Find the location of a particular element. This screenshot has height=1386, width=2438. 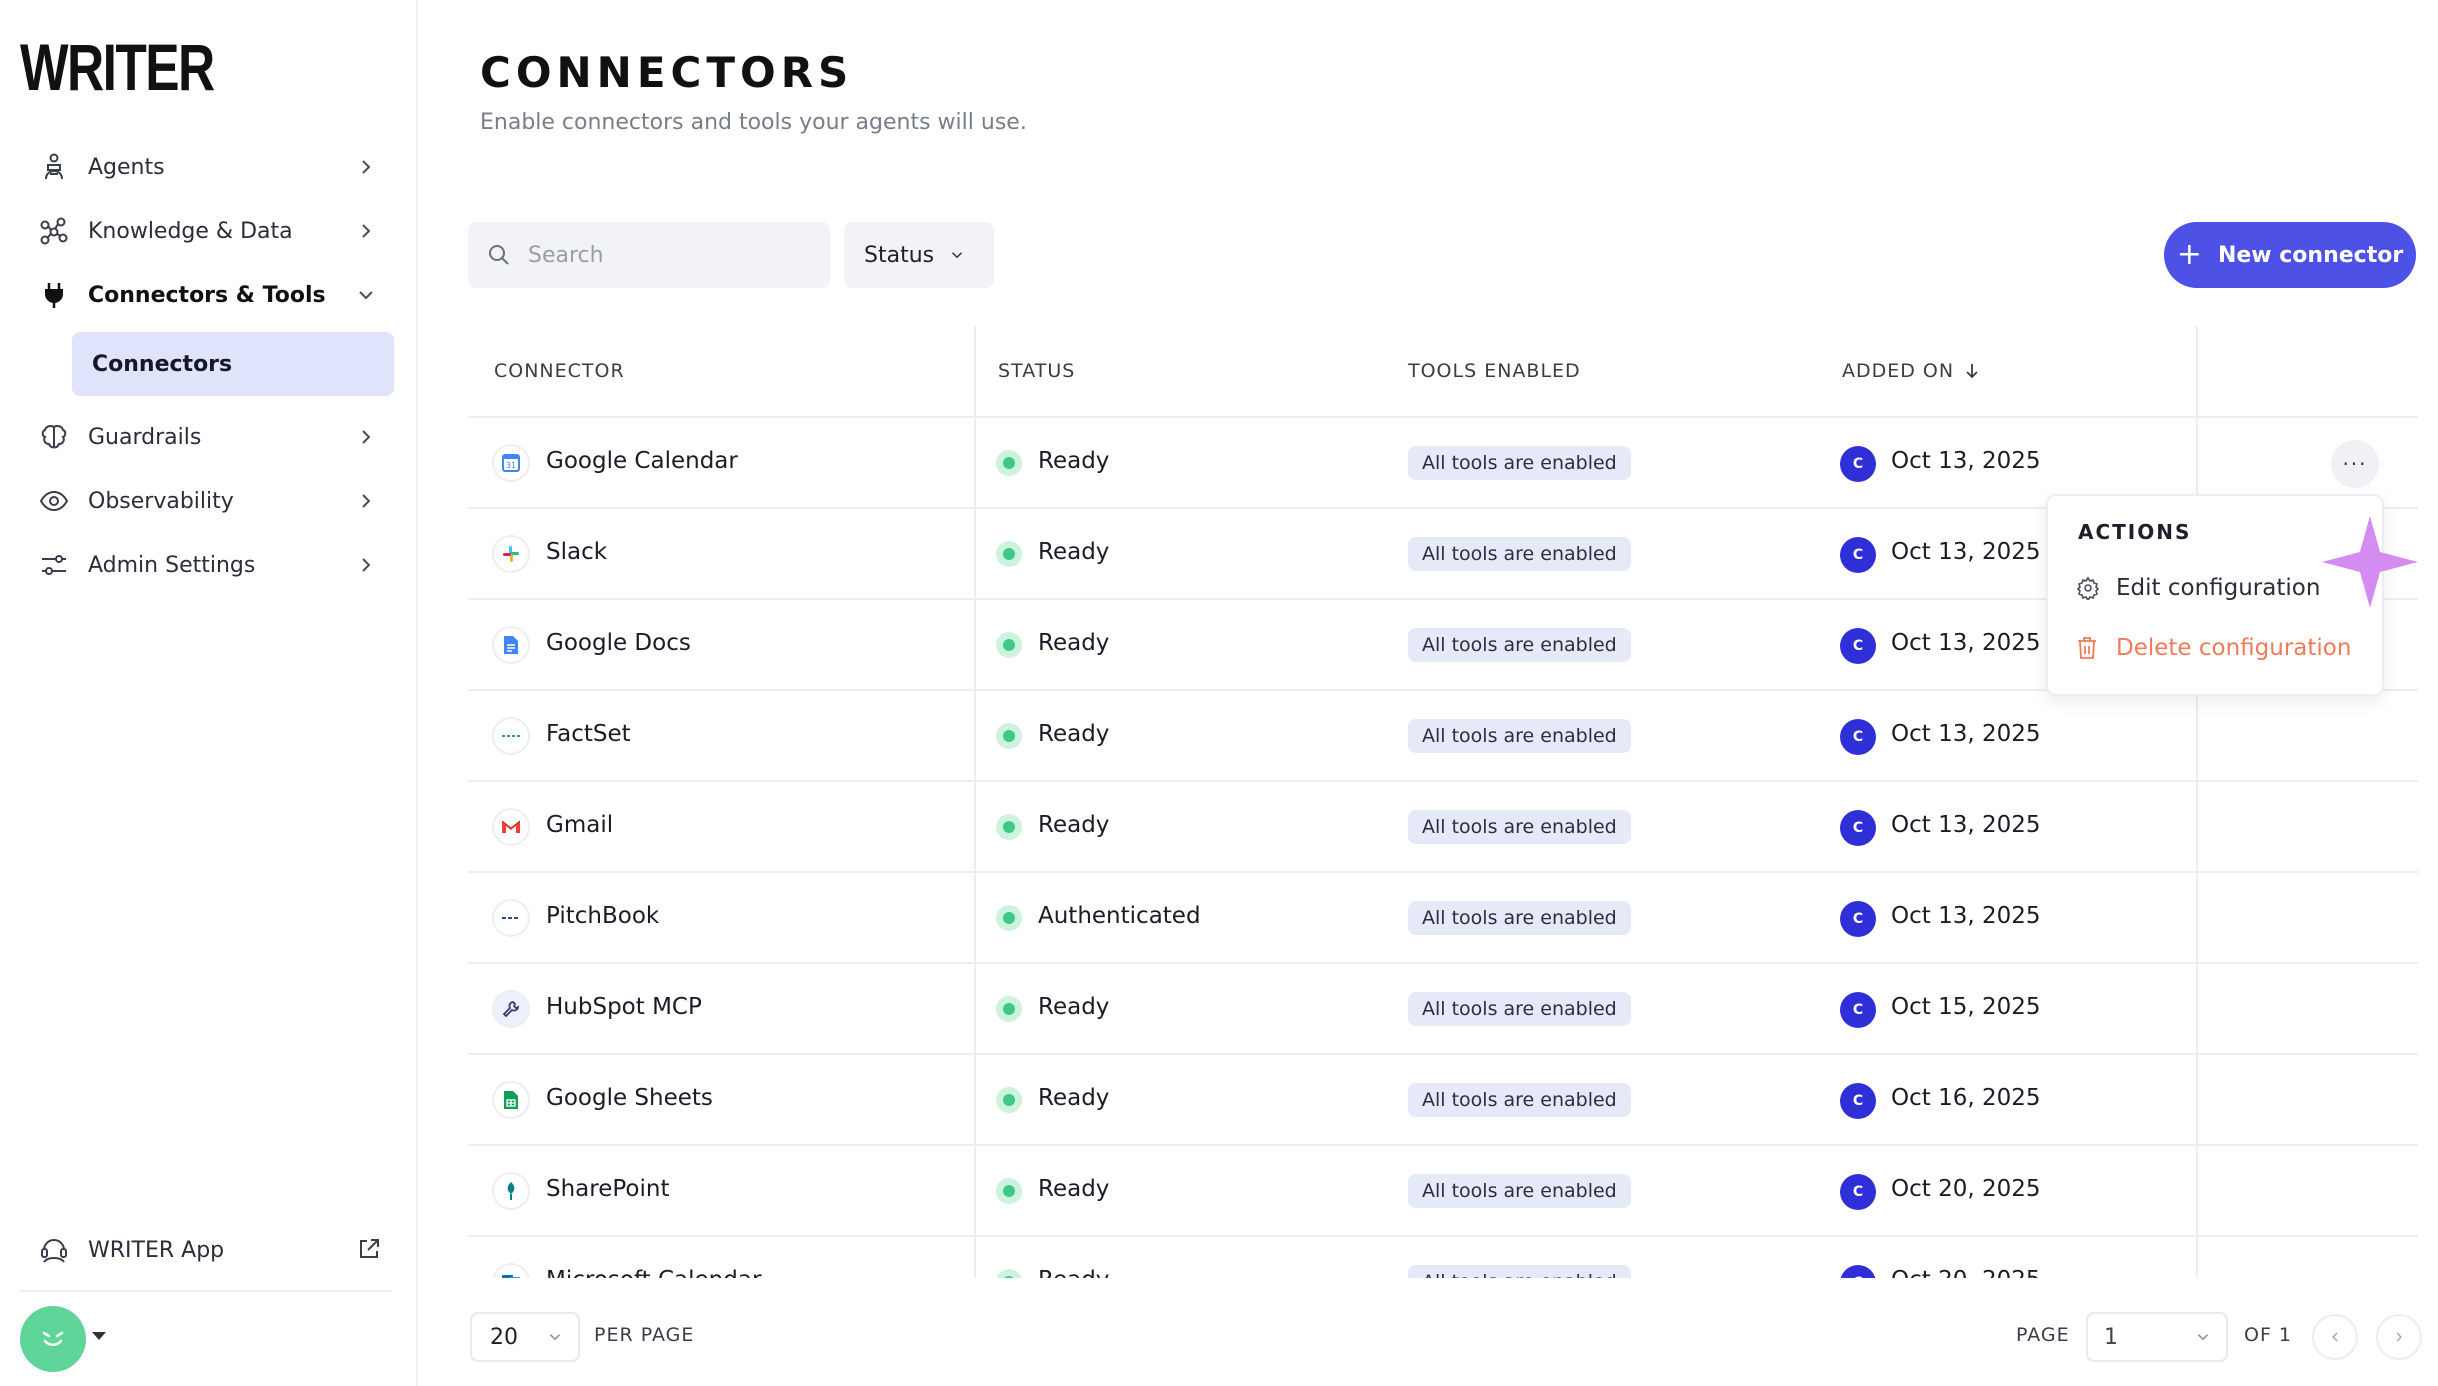

more-actions-button: ··· is located at coordinates (2355, 464).